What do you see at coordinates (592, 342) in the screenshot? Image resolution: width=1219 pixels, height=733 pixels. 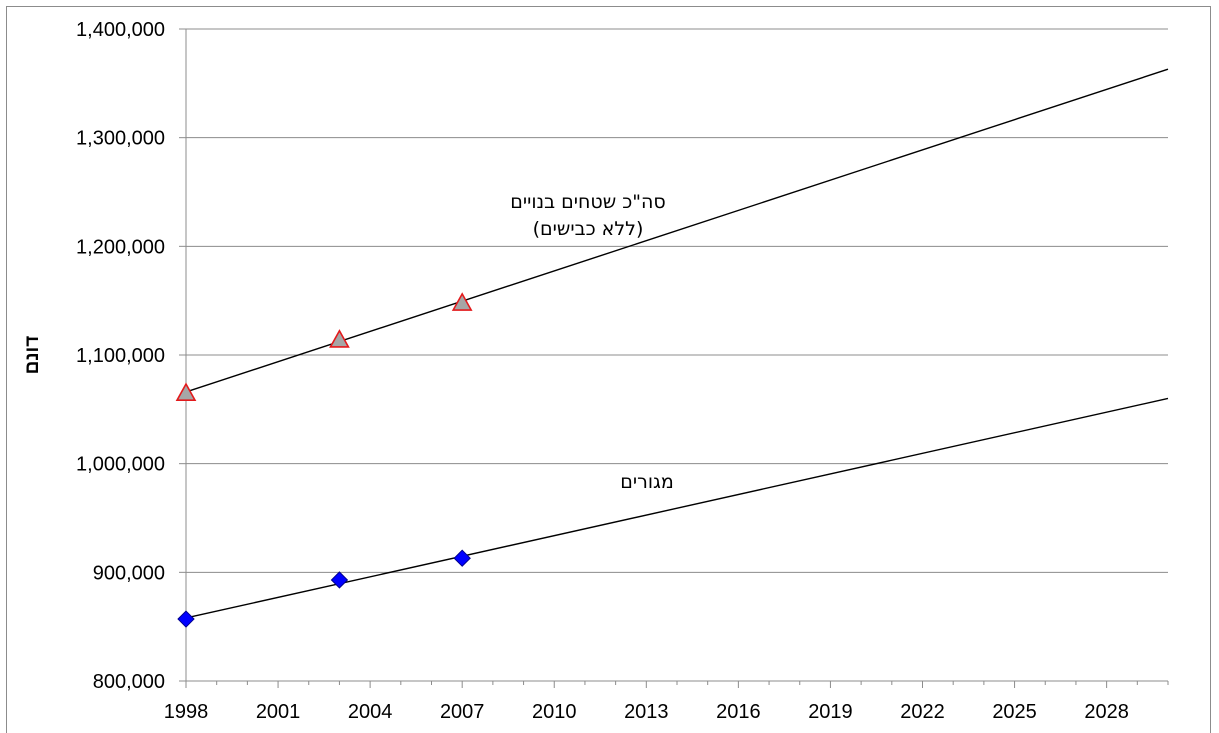 I see `annotations: סה"כ שטחים בנויים (ללא כבישים) מגורים` at bounding box center [592, 342].